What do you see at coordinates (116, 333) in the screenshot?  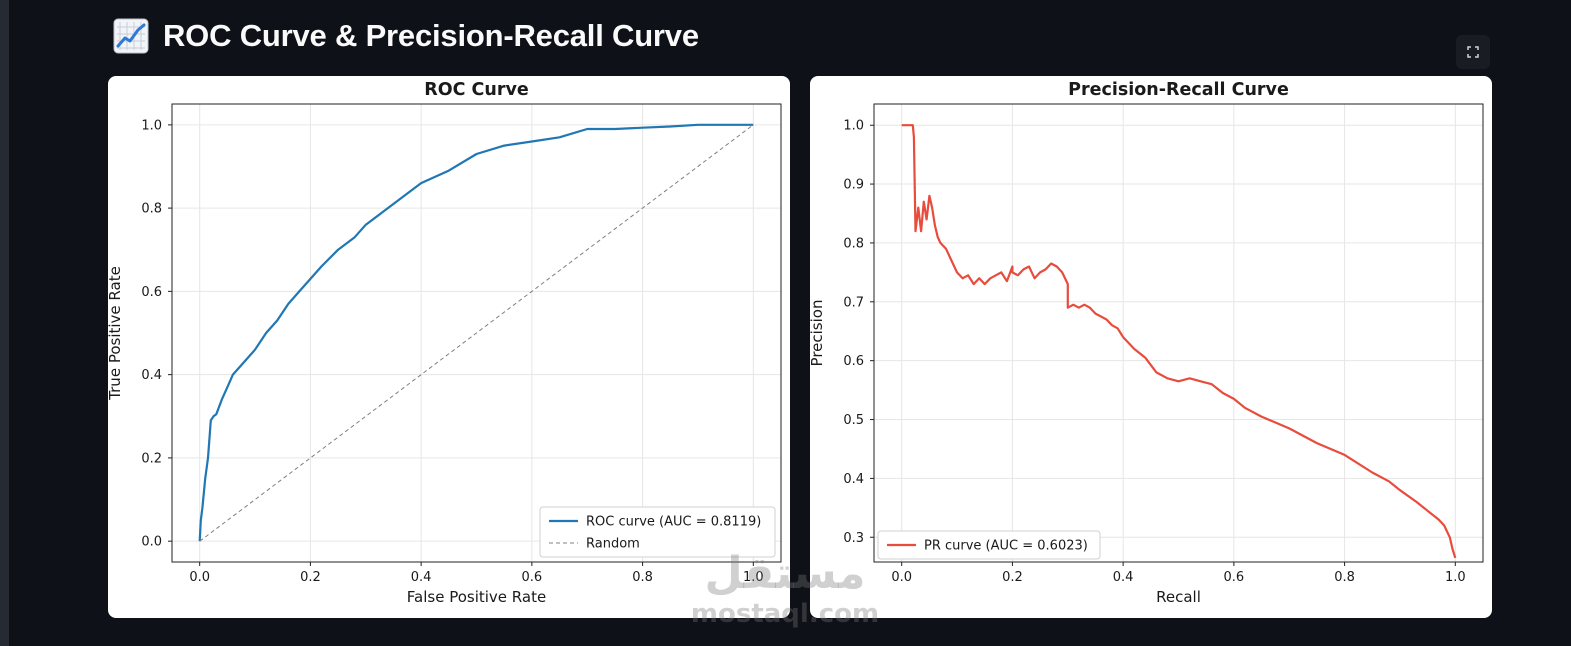 I see `y-axis-label: True Positive Rate` at bounding box center [116, 333].